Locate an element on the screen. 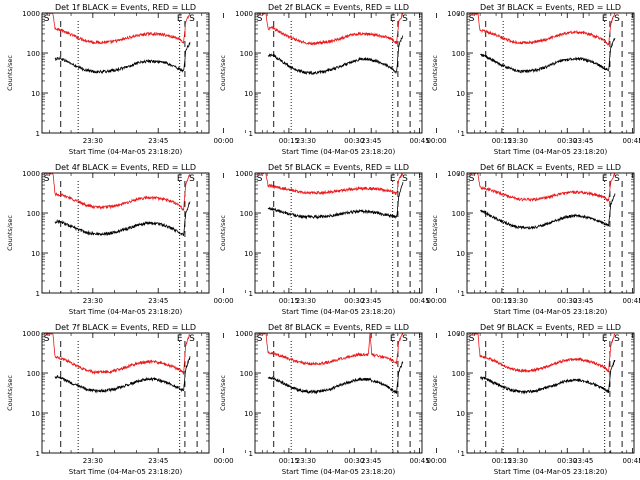 The height and width of the screenshot is (480, 640). plot-title: Det 9f BLACK = Events, RED = LLD is located at coordinates (550, 327).